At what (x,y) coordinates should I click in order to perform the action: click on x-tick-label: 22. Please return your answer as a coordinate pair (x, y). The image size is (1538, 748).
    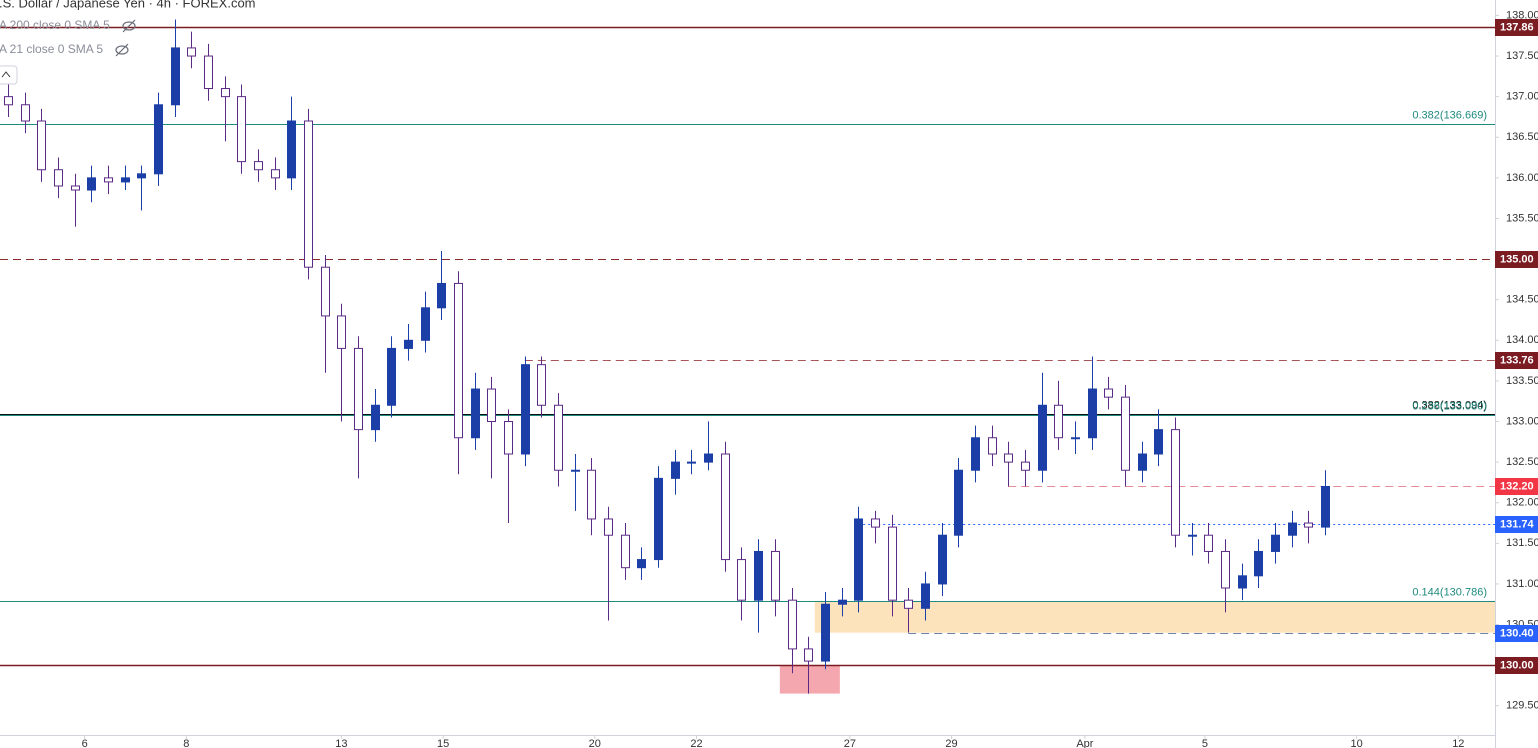
    Looking at the image, I should click on (696, 743).